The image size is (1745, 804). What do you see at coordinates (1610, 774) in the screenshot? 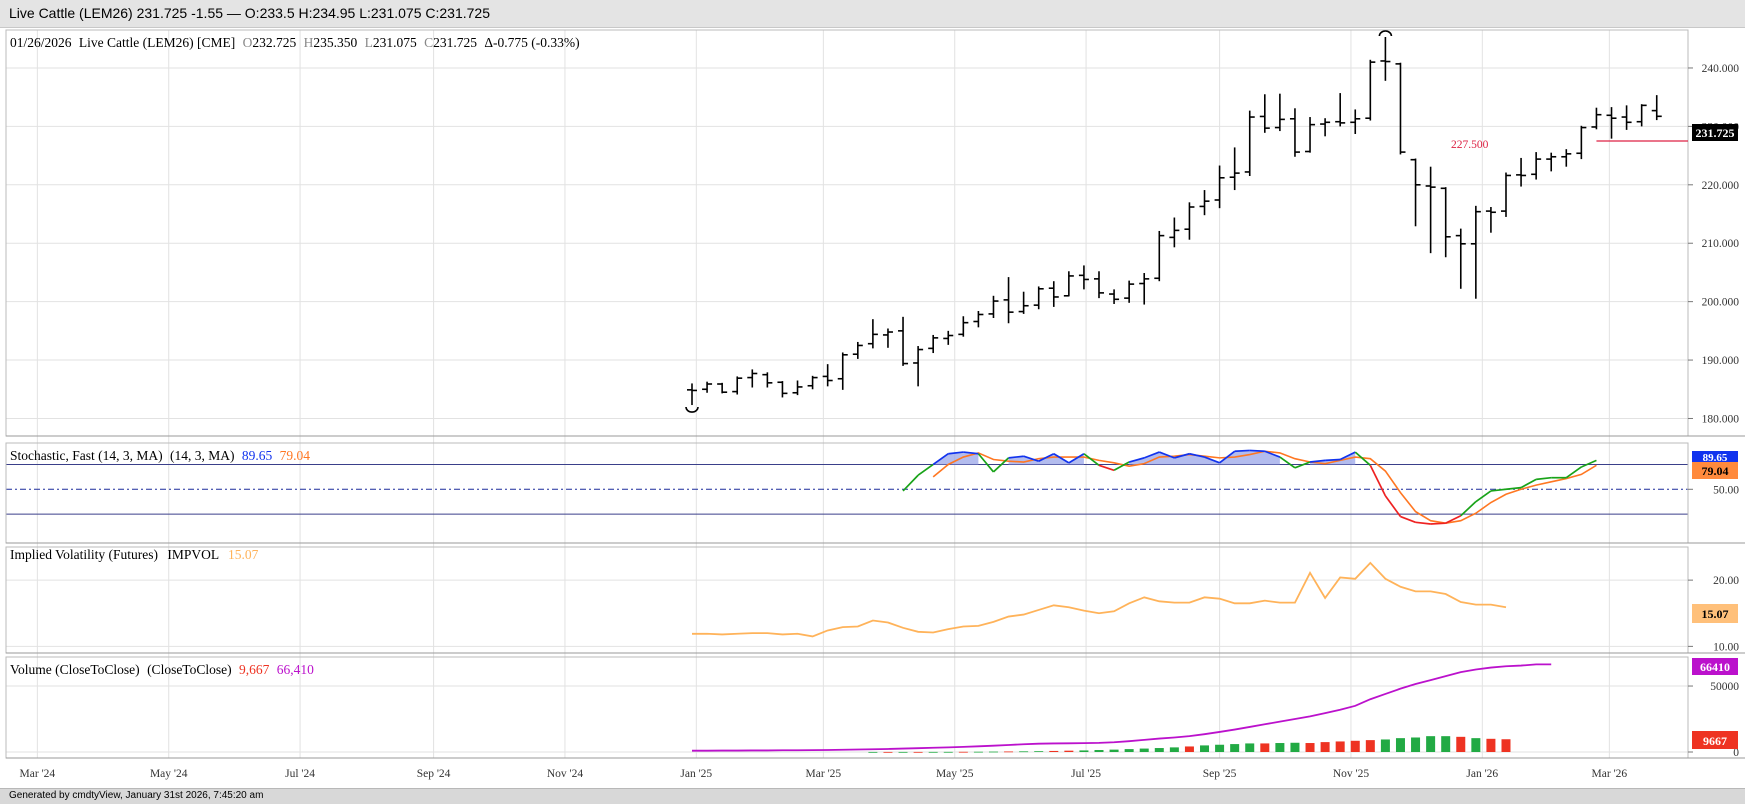
I see `x-tick-label: Mar '26` at bounding box center [1610, 774].